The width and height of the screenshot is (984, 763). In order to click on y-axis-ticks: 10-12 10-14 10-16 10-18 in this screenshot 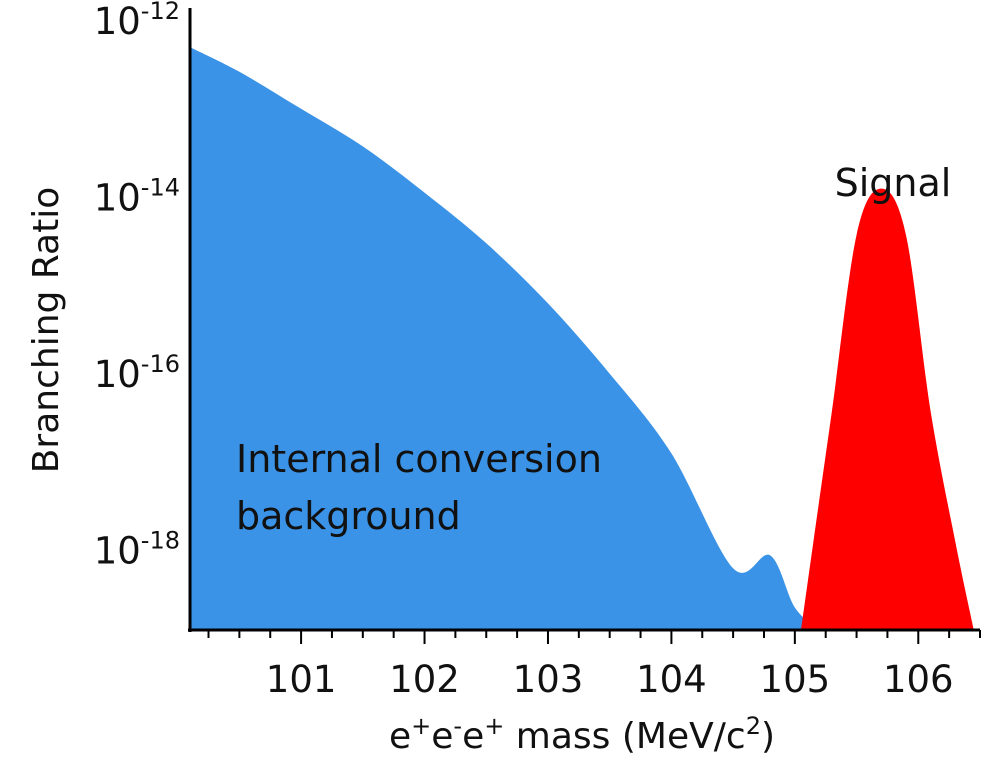, I will do `click(137, 286)`.